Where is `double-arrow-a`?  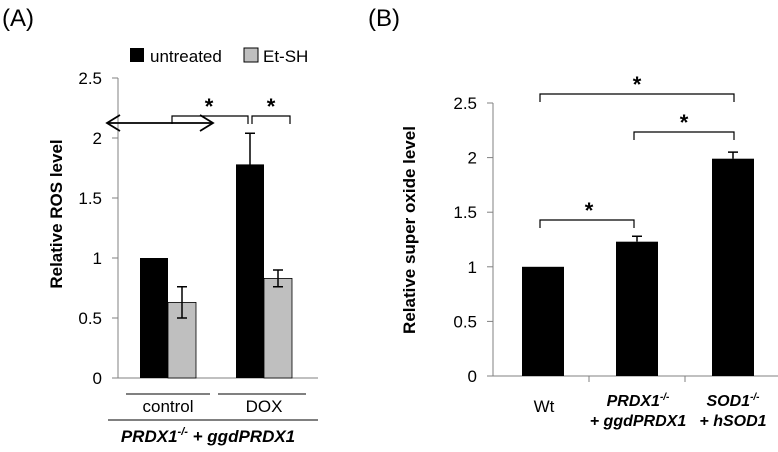
double-arrow-a is located at coordinates (160, 123).